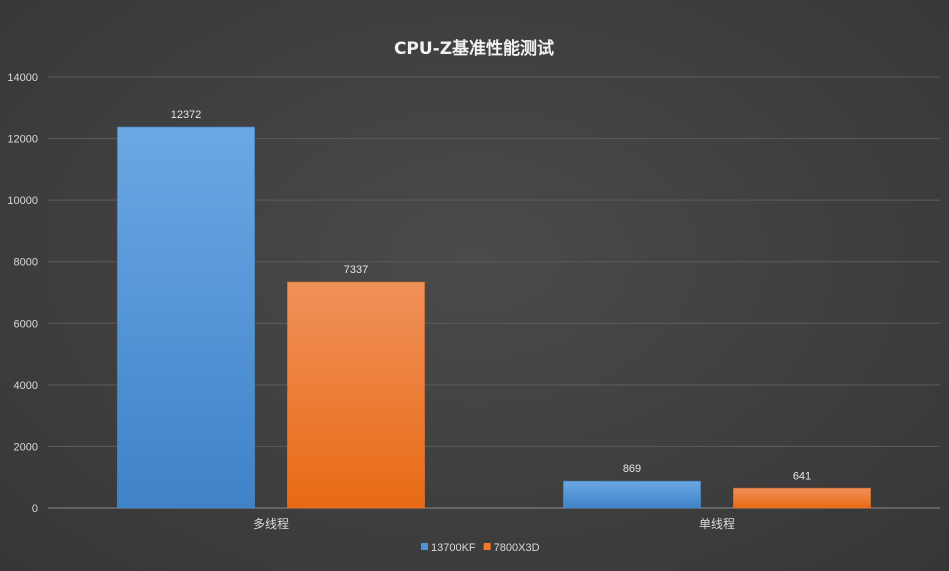 This screenshot has height=571, width=949. What do you see at coordinates (22, 140) in the screenshot?
I see `y-tick-label: 12000` at bounding box center [22, 140].